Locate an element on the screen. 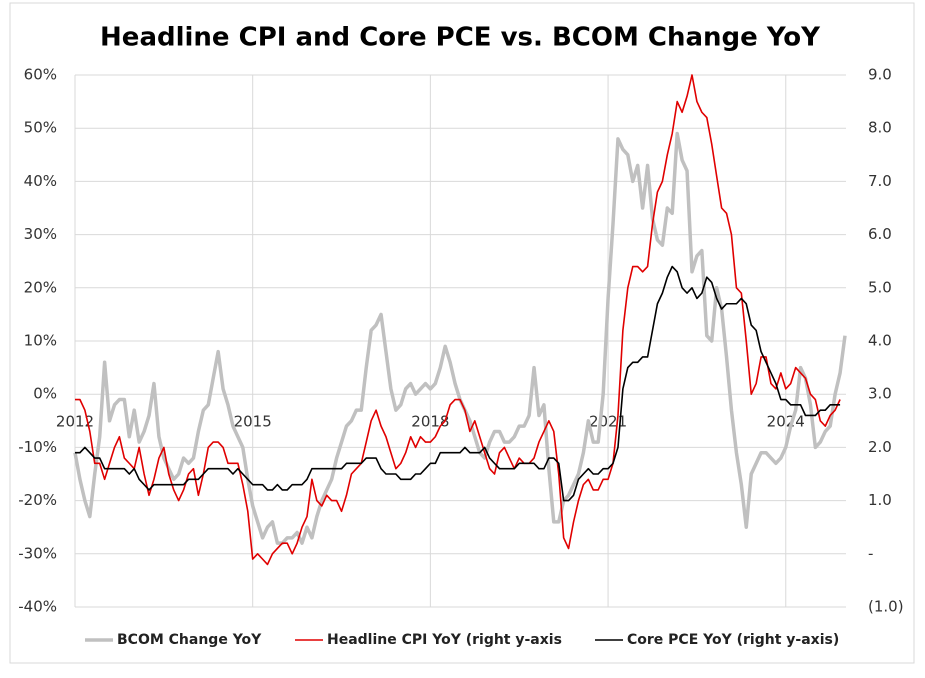 The image size is (925, 678). y2-tick-label: 9.0 is located at coordinates (880, 75).